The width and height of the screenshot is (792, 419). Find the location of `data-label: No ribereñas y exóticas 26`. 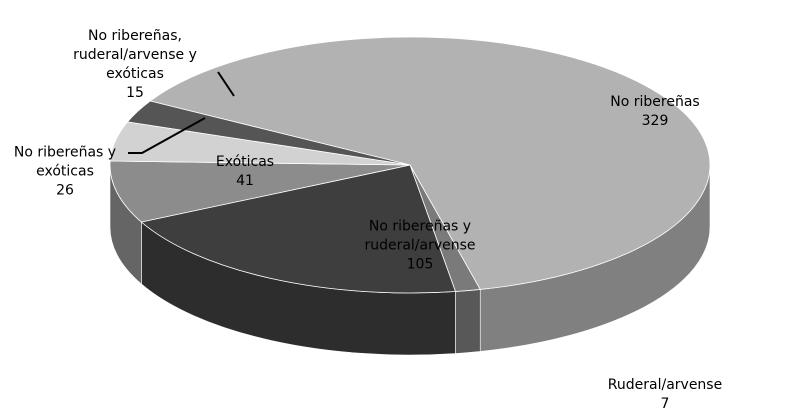

data-label: No ribereñas y exóticas 26 is located at coordinates (65, 172).